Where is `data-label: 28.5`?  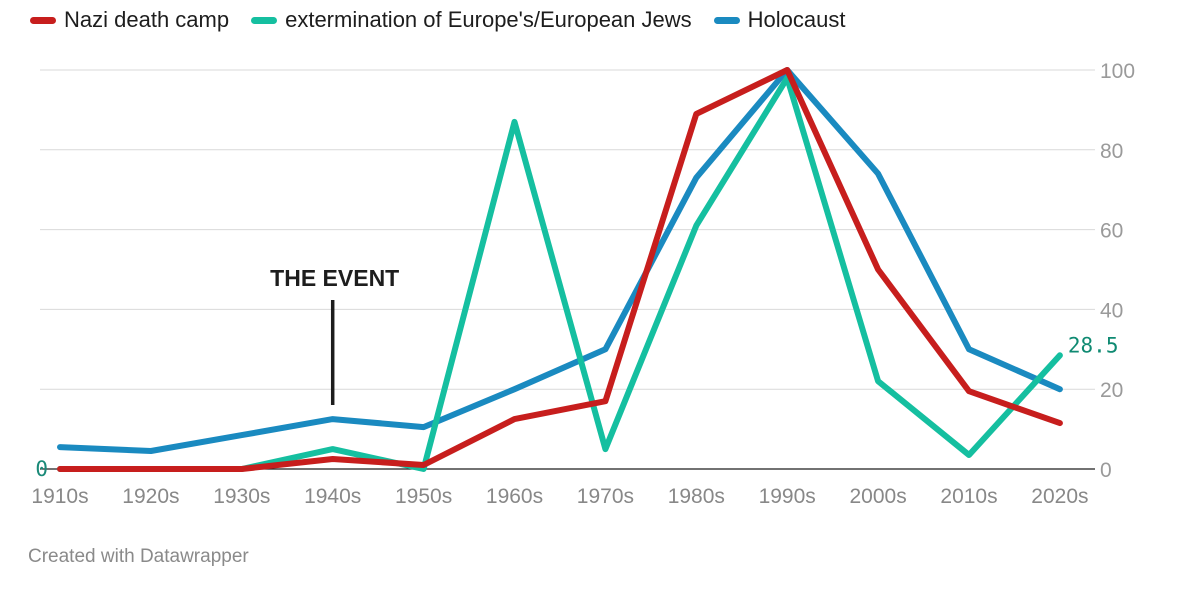 data-label: 28.5 is located at coordinates (1093, 345).